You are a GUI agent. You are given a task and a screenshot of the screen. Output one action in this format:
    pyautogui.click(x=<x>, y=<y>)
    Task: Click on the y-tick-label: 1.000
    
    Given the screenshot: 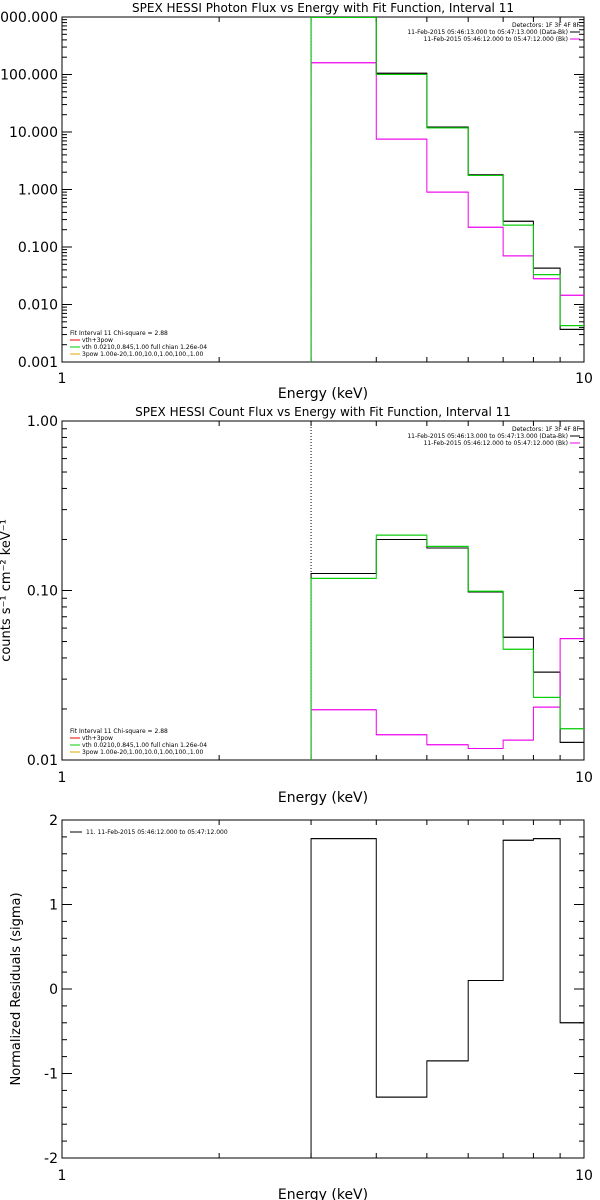 What is the action you would take?
    pyautogui.click(x=38, y=191)
    